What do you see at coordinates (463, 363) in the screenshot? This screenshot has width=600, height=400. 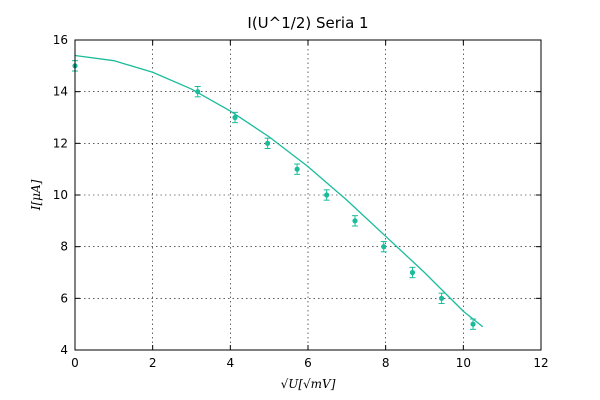 I see `x-tick-label: 10` at bounding box center [463, 363].